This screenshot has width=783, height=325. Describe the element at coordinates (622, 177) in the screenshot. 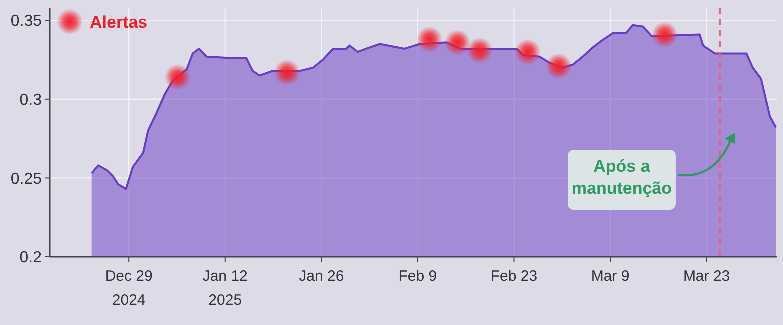

I see `ref-line-label: Após a manutenção` at that location.